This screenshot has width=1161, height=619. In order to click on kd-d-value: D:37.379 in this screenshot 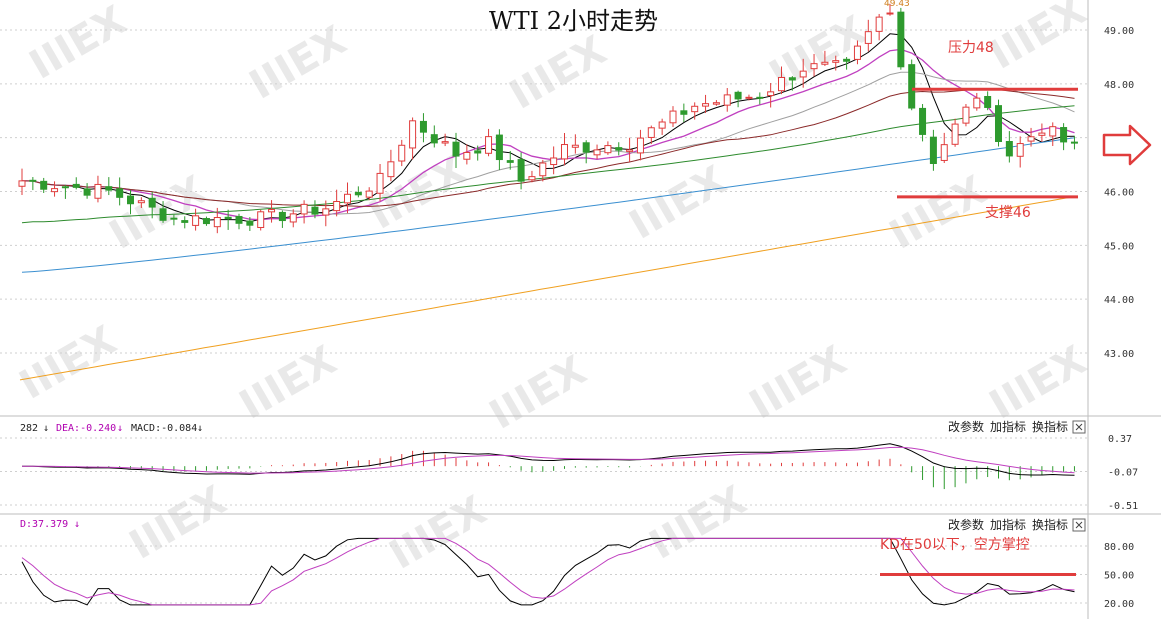, I will do `click(44, 524)`.